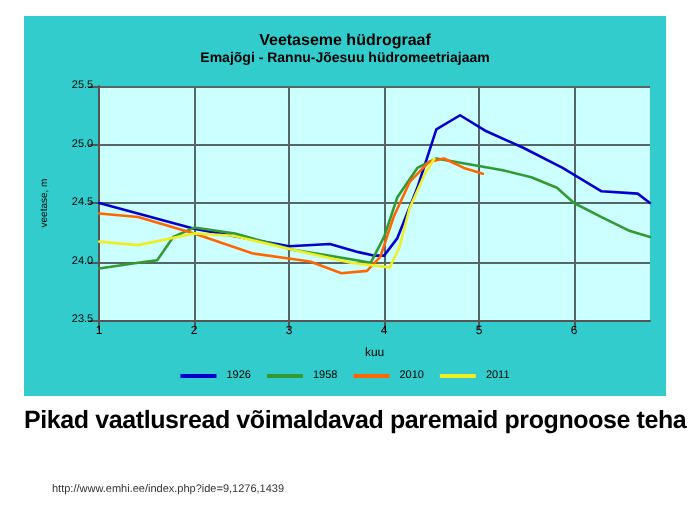 The image size is (694, 520). What do you see at coordinates (355, 420) in the screenshot?
I see `text: Pikad vaatlusread võimaldavad paremaid prognoose teha` at bounding box center [355, 420].